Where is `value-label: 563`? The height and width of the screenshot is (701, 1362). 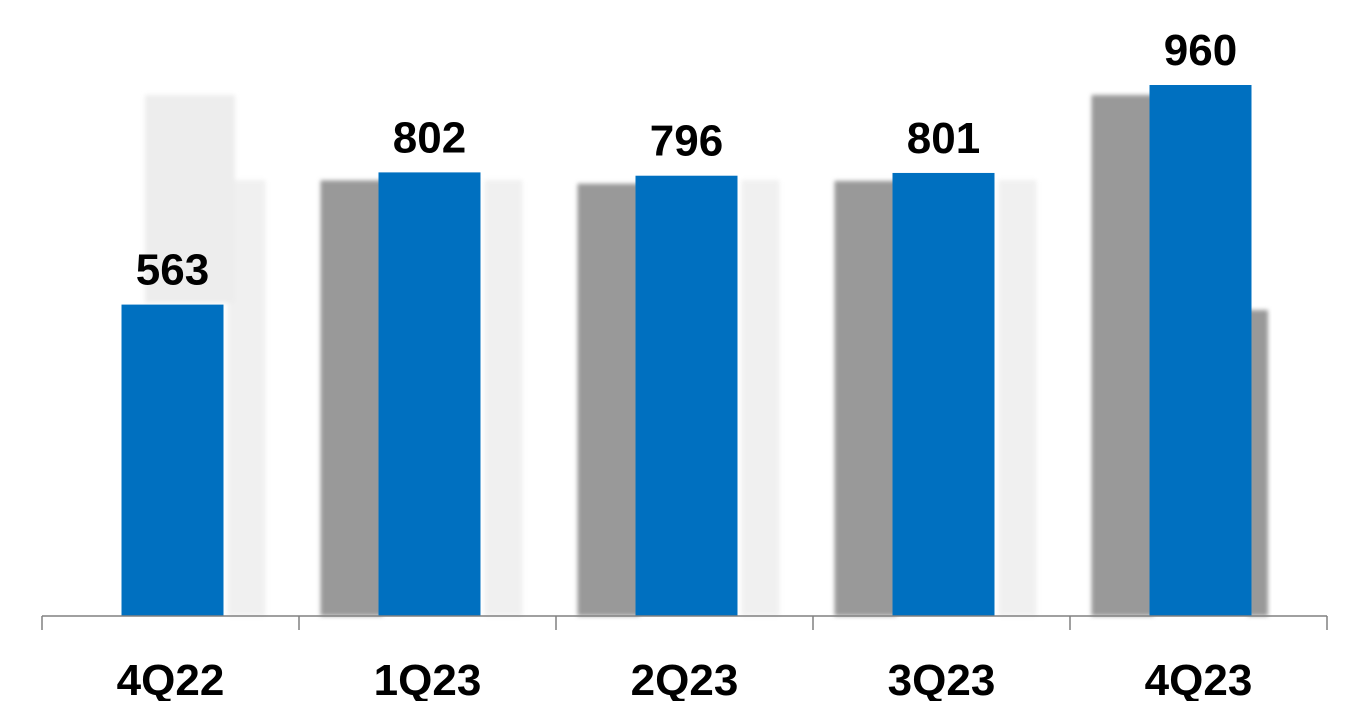 value-label: 563 is located at coordinates (172, 270).